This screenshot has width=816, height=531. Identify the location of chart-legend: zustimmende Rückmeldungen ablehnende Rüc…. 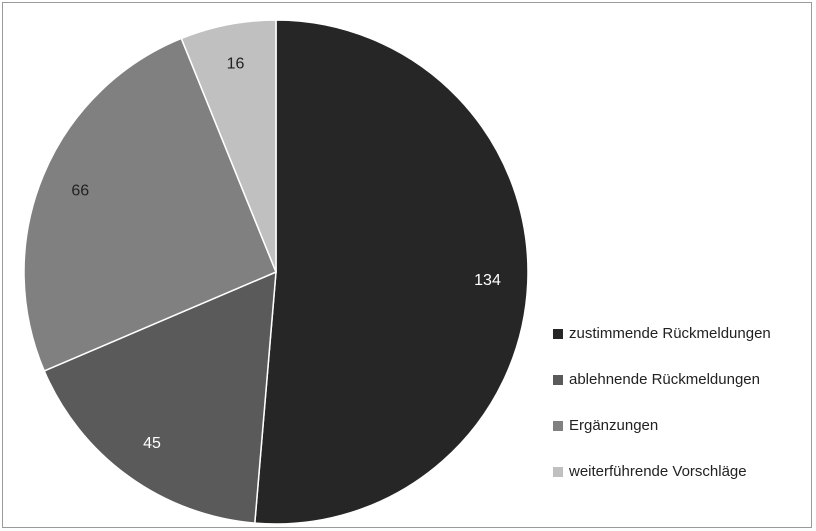
(662, 418).